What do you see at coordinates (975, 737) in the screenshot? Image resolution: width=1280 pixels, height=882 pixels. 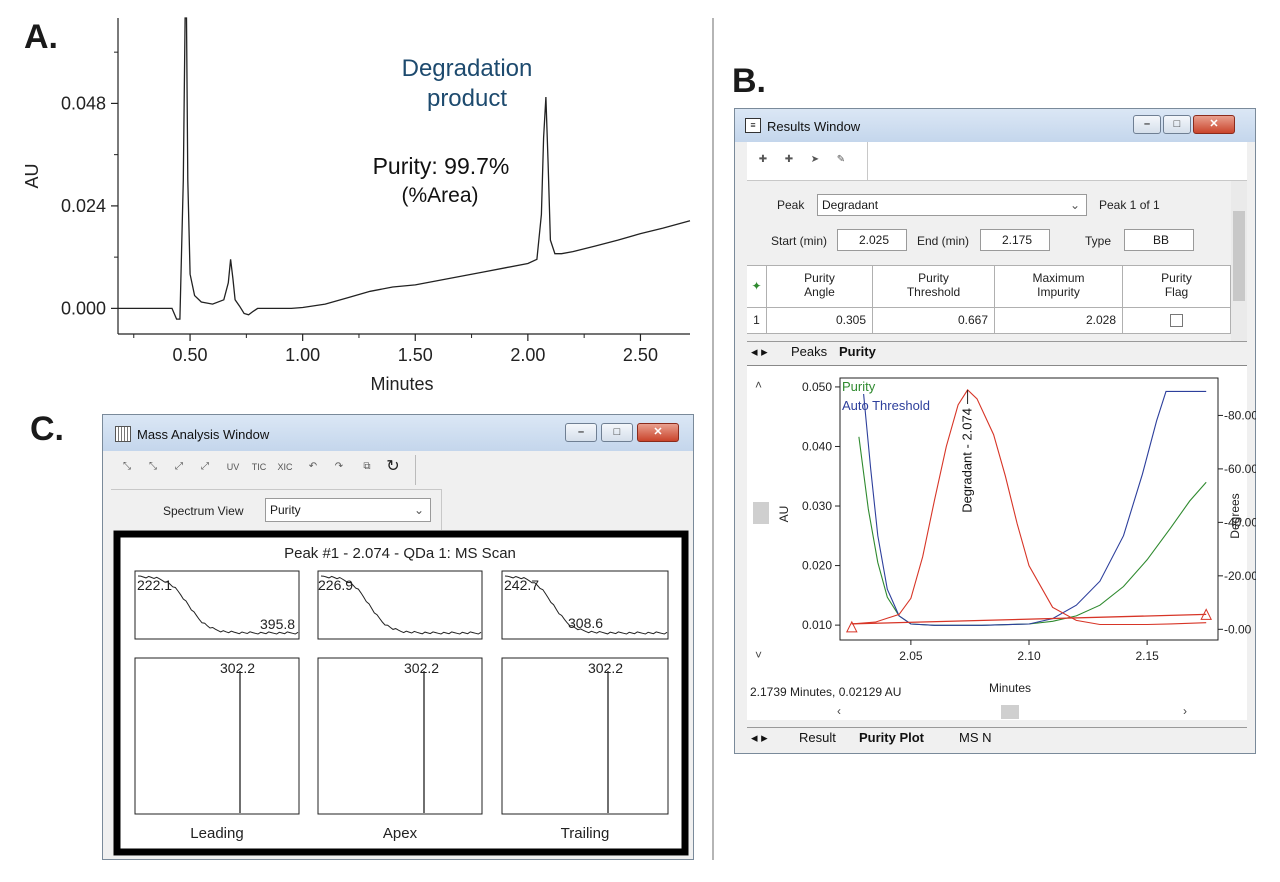 I see `tab-ms: MS N` at bounding box center [975, 737].